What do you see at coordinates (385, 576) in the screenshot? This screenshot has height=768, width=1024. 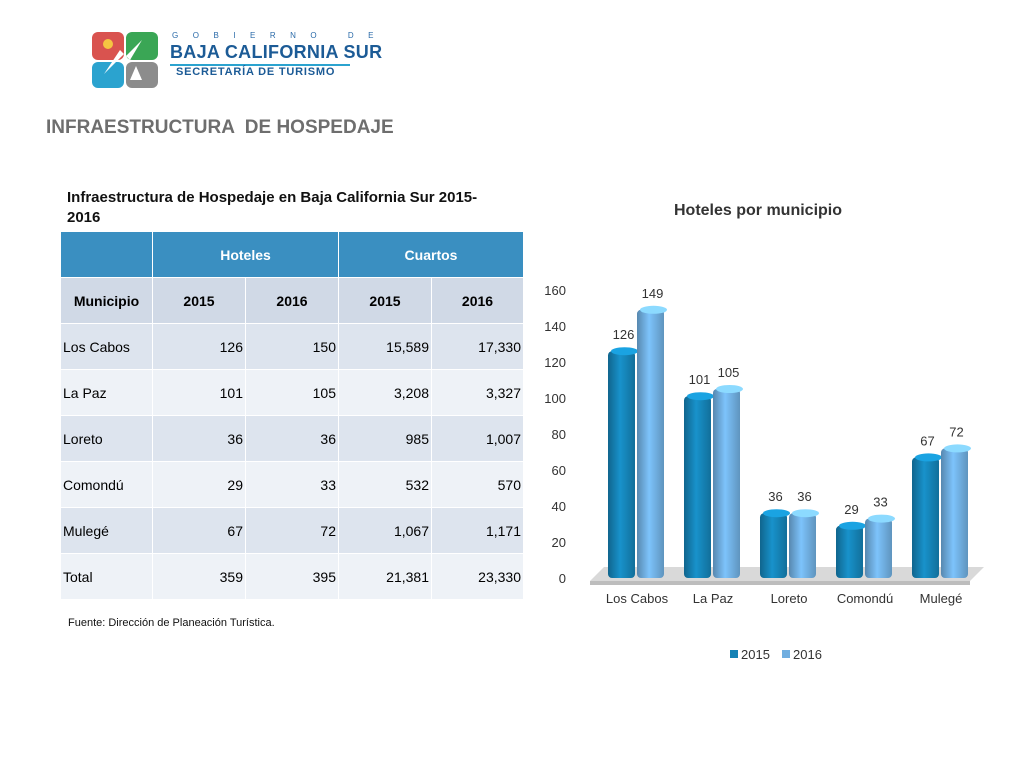 I see `table-cell: 21,381` at bounding box center [385, 576].